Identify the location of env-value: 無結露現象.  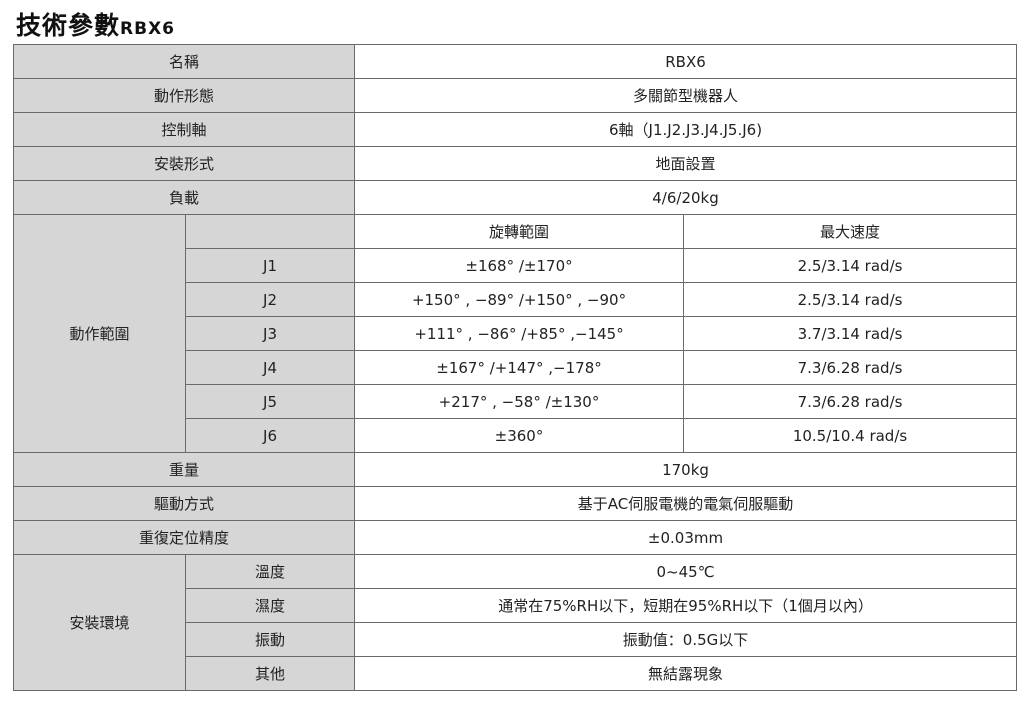
(686, 673).